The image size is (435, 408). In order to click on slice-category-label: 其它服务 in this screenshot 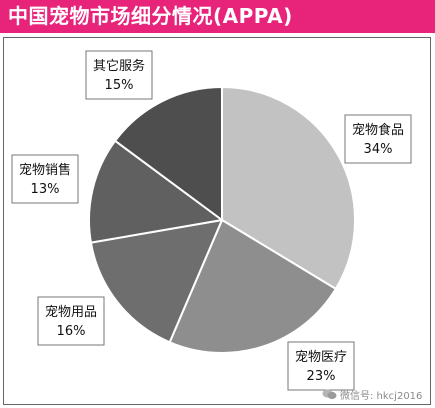, I will do `click(119, 66)`.